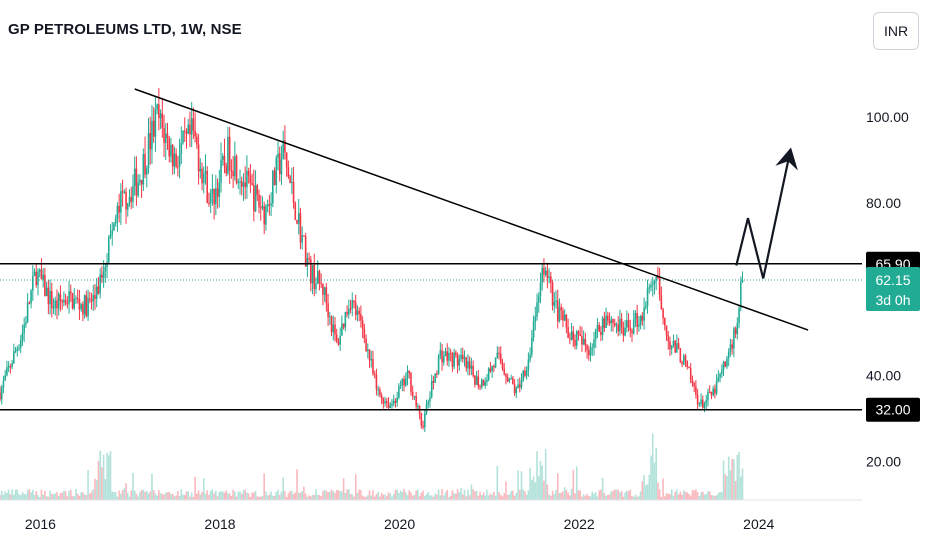 The image size is (932, 550). I want to click on currency-button: INR, so click(896, 31).